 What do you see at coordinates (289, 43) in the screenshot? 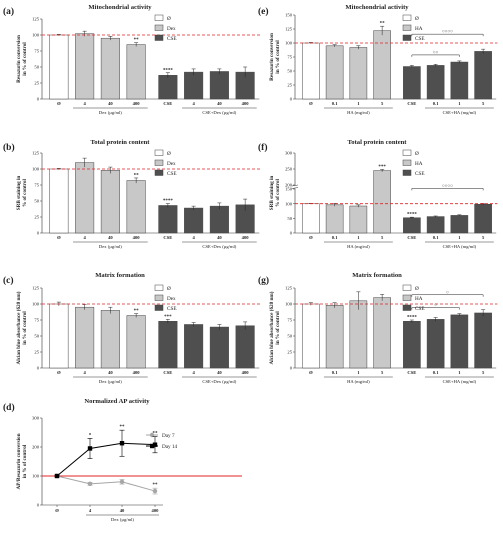
I see `y-tick-label: 100` at bounding box center [289, 43].